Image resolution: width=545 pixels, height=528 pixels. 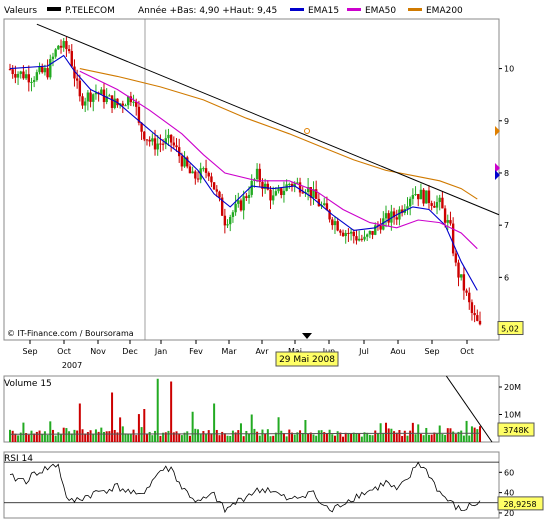 What do you see at coordinates (512, 387) in the screenshot?
I see `volume-y-tick-label: 20M` at bounding box center [512, 387].